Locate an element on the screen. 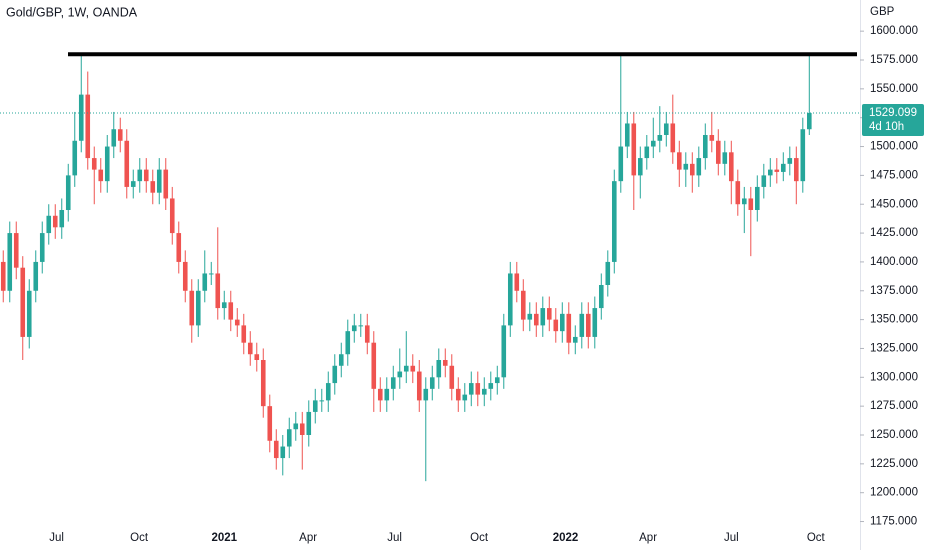 The width and height of the screenshot is (932, 550). countdown-label: 4d 10h is located at coordinates (886, 127).